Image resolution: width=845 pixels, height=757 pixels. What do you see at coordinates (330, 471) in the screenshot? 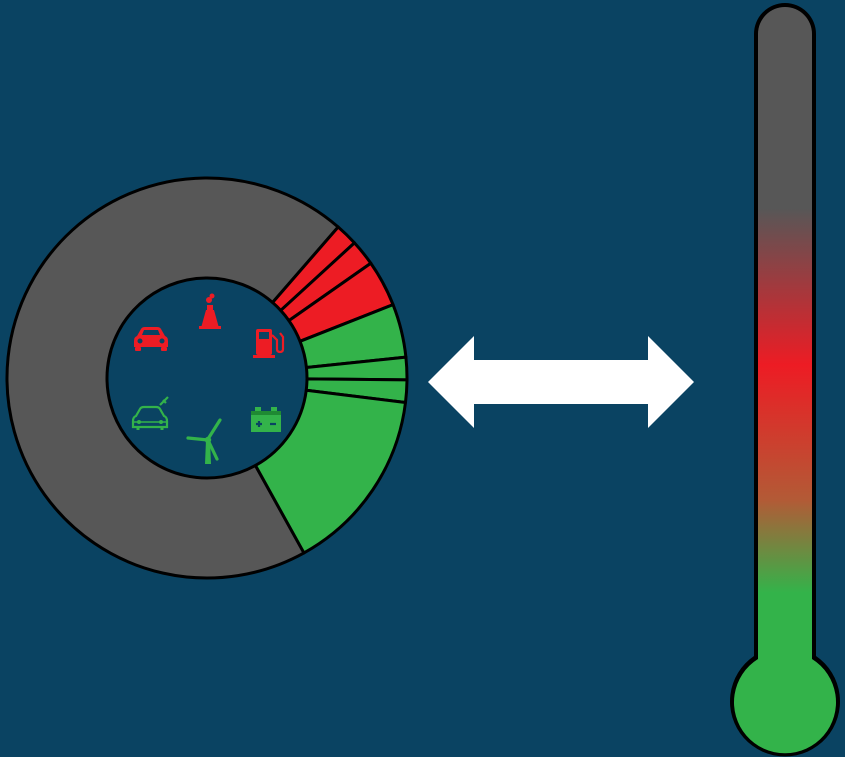
I see `donut-segment-renewable` at bounding box center [330, 471].